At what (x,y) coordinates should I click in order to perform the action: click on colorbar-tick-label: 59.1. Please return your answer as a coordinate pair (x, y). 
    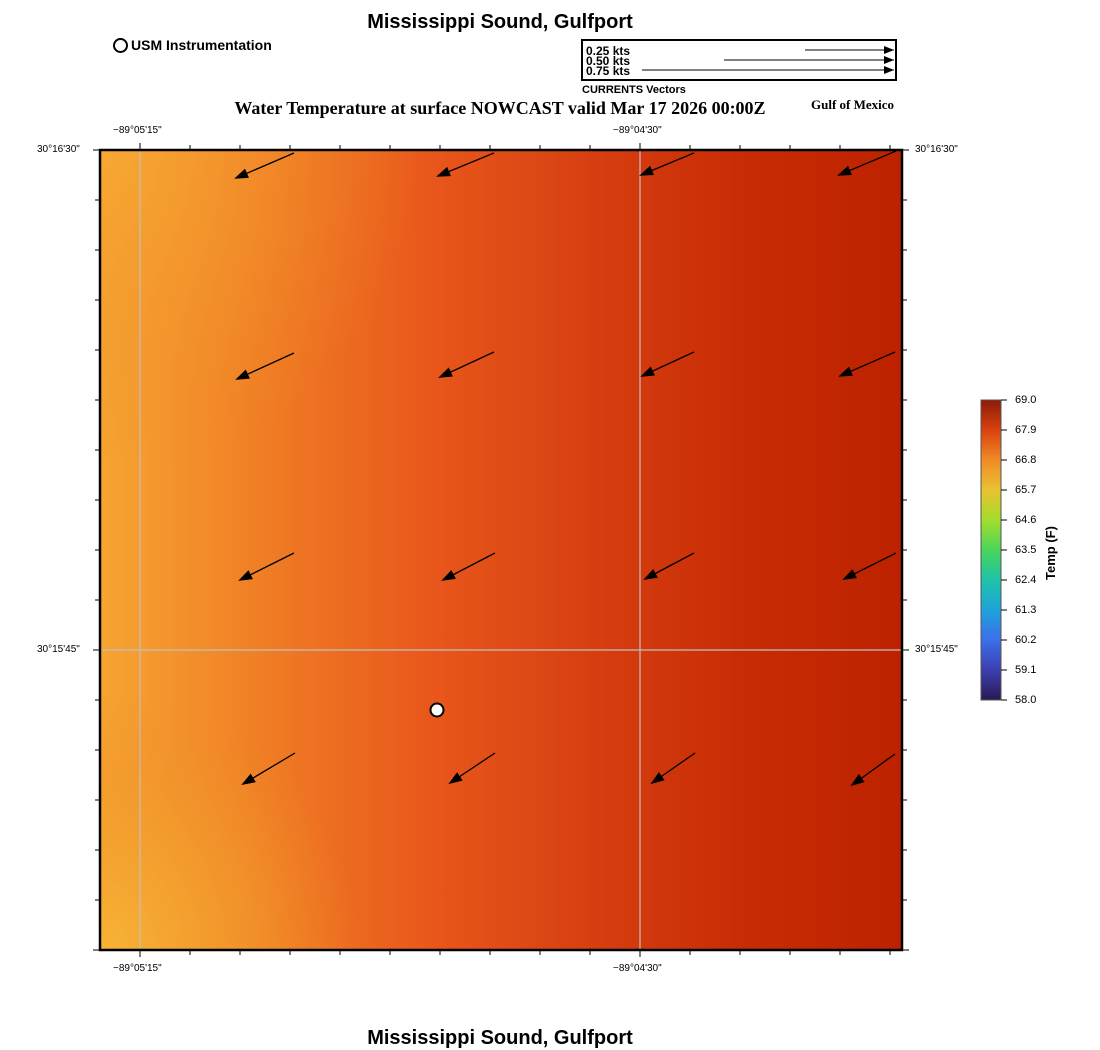
    Looking at the image, I should click on (1026, 670).